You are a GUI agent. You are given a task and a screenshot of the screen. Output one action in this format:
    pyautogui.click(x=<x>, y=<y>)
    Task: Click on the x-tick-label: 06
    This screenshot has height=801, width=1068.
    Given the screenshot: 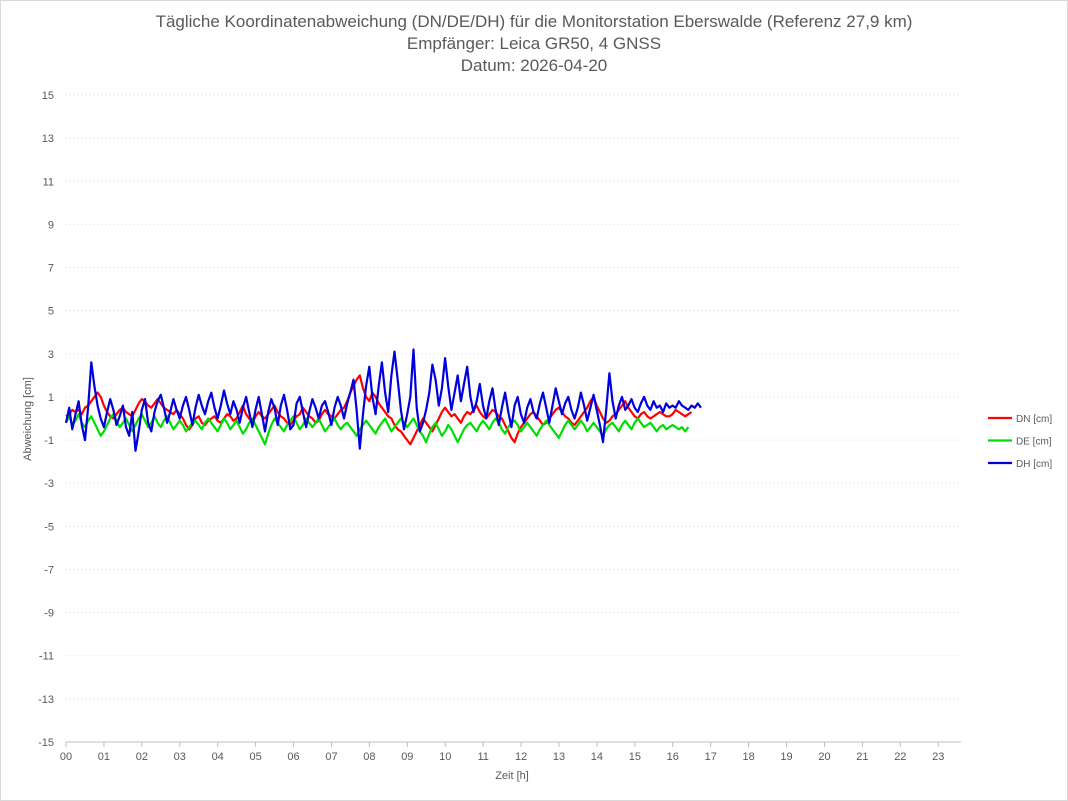 What is the action you would take?
    pyautogui.click(x=293, y=757)
    